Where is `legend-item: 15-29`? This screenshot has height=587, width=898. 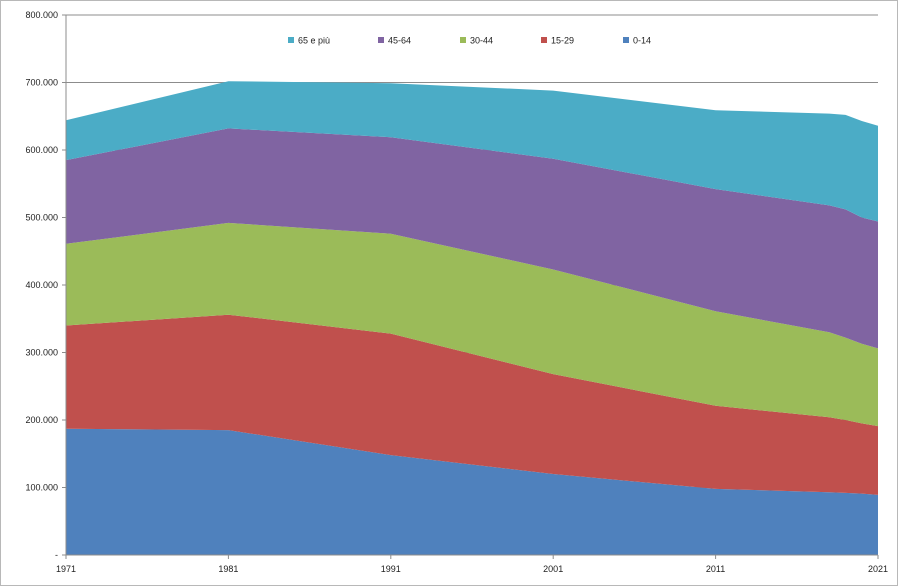
legend-item: 15-29 is located at coordinates (557, 41).